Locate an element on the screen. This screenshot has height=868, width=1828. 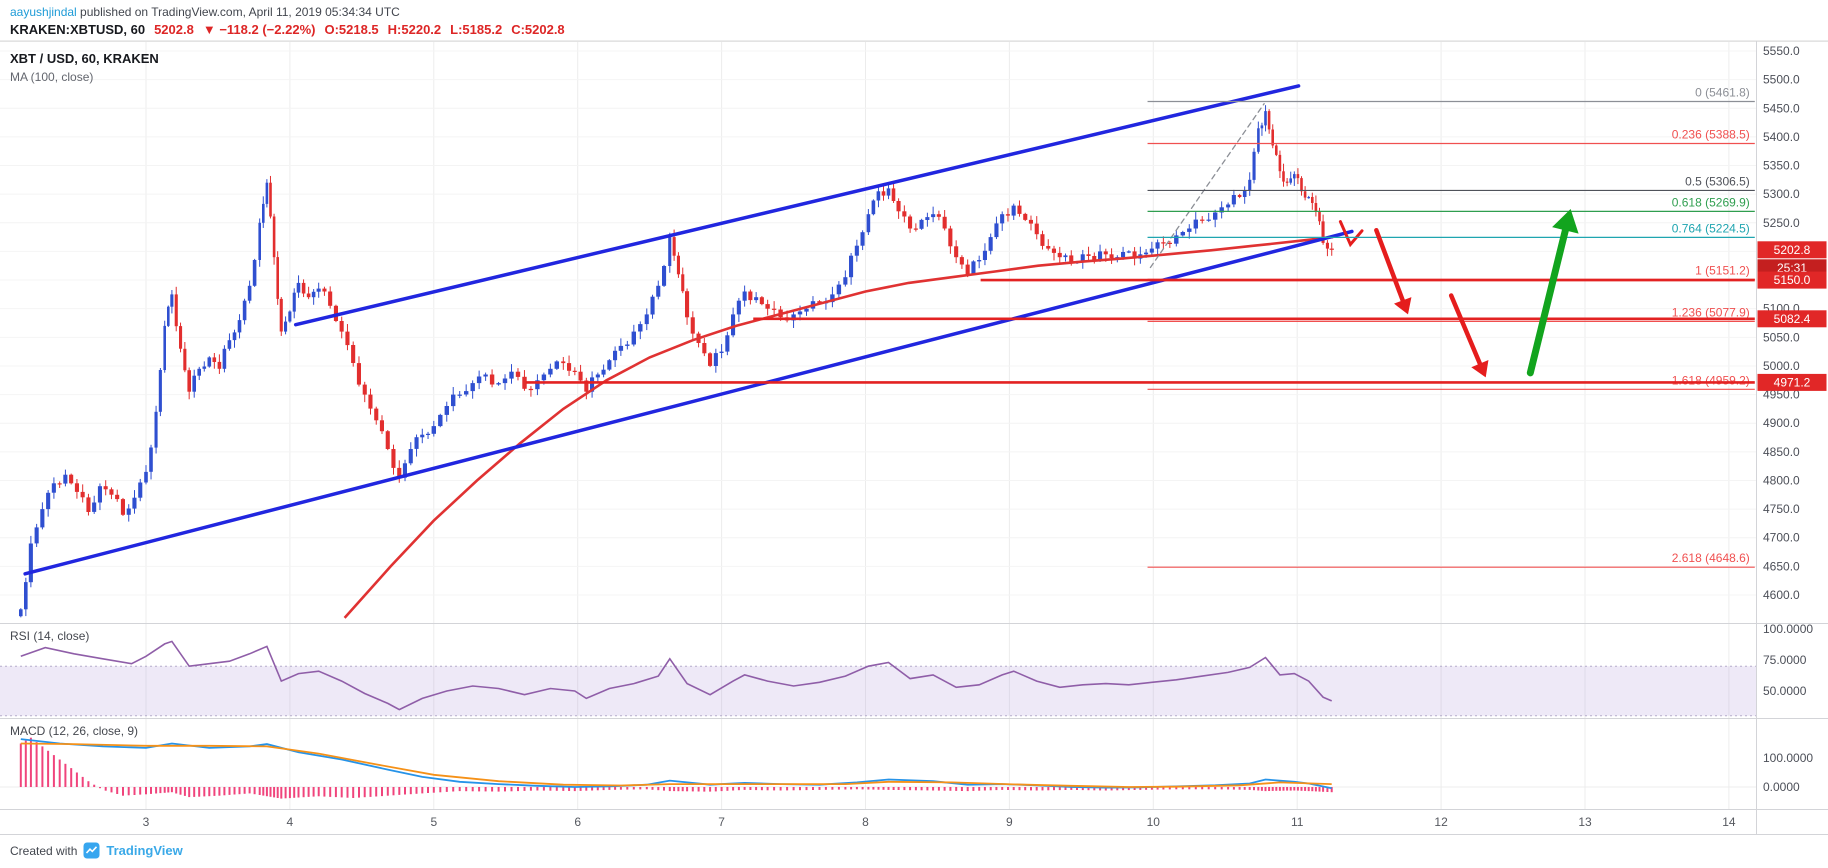
svg-text: 5500.0 is located at coordinates (1781, 80).